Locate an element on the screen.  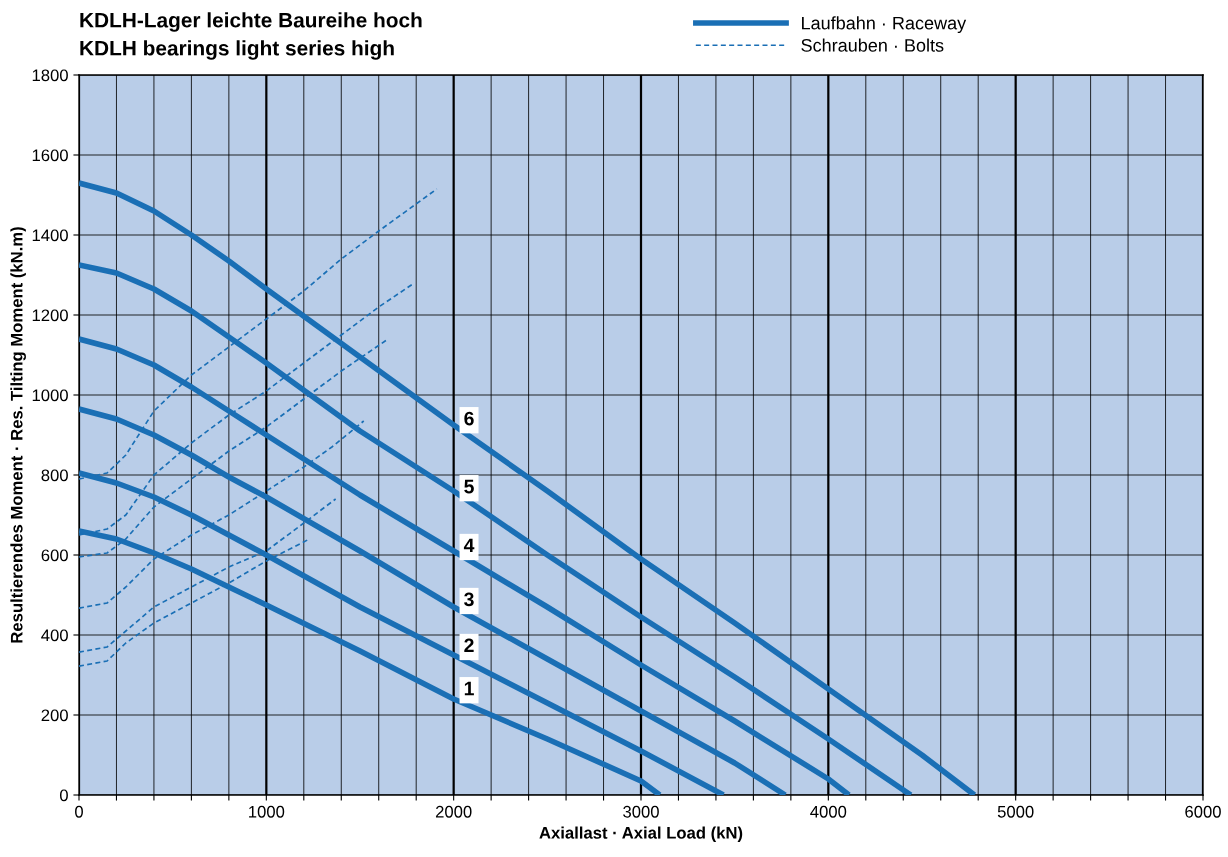
x-tick-label: 4000 is located at coordinates (828, 811).